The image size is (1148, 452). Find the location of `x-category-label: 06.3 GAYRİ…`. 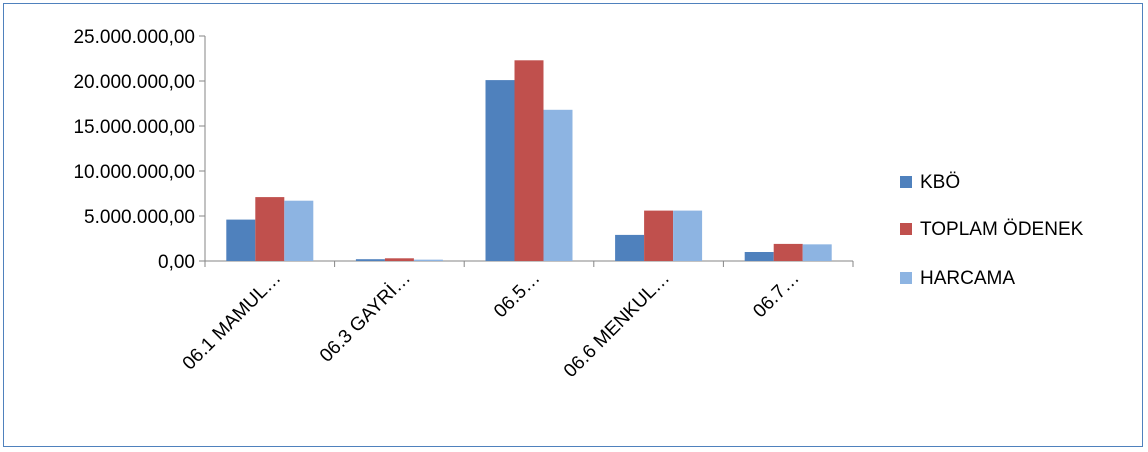

x-category-label: 06.3 GAYRİ… is located at coordinates (365, 317).